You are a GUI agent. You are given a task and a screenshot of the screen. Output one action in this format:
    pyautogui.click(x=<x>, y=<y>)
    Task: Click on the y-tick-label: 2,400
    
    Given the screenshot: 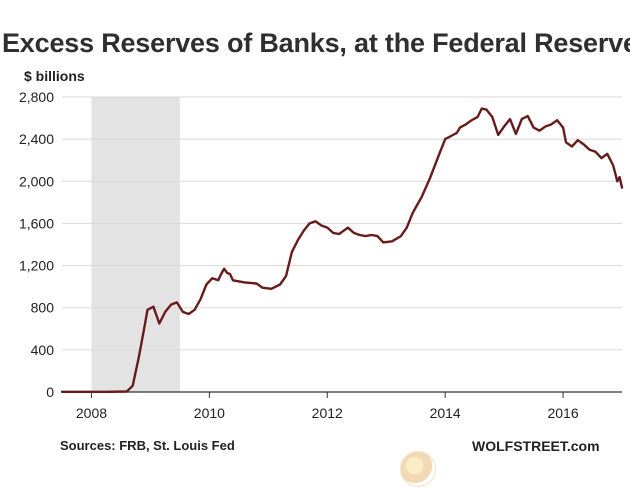 What is the action you would take?
    pyautogui.click(x=36, y=139)
    